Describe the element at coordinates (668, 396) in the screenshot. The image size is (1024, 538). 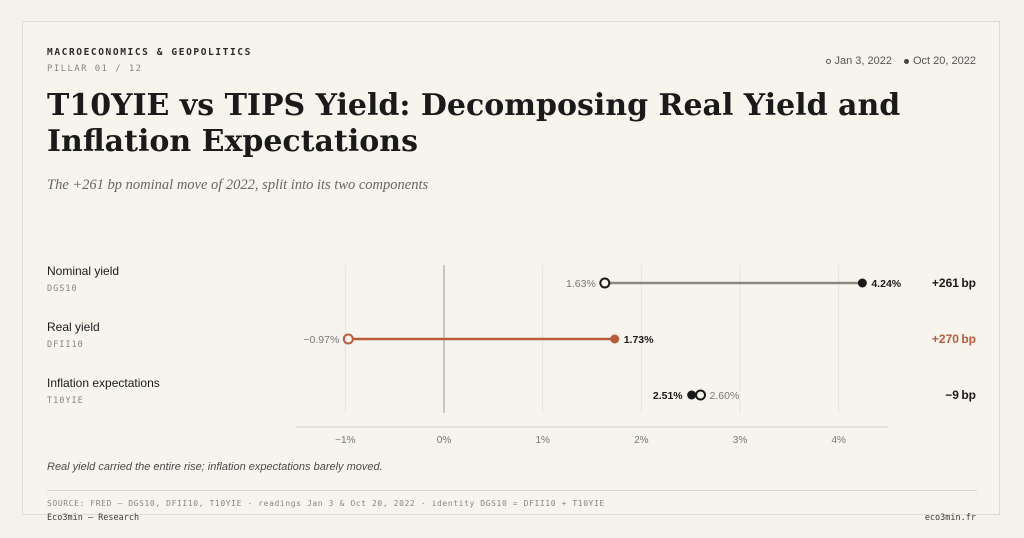
I see `end-value-label: 2.51%` at that location.